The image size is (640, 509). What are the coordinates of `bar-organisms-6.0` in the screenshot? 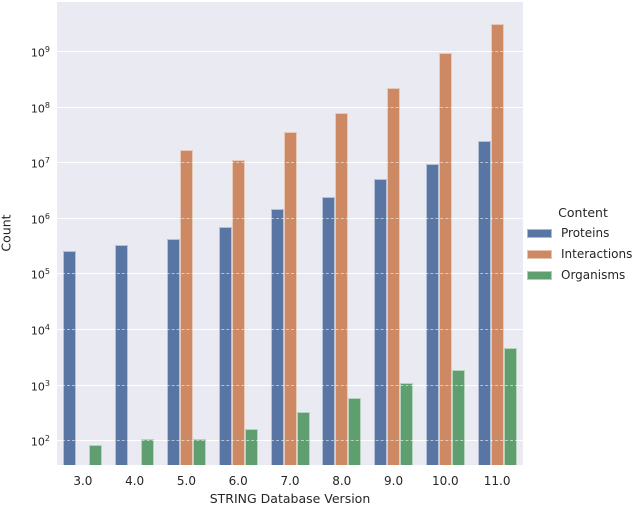 It's located at (251, 446).